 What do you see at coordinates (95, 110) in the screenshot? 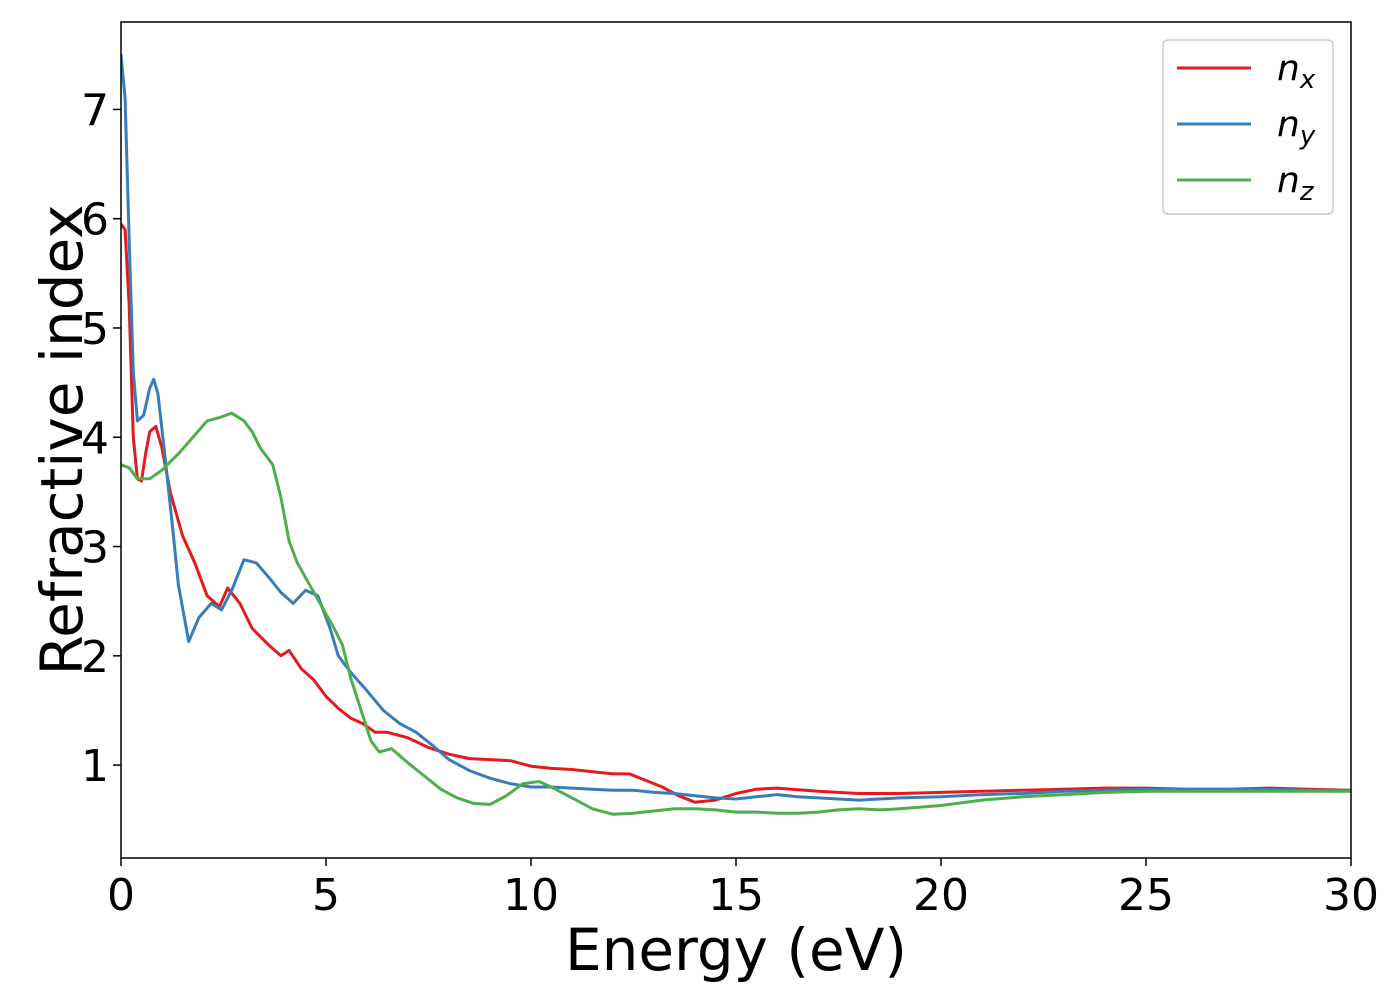
I see `y-tick-label: 7` at bounding box center [95, 110].